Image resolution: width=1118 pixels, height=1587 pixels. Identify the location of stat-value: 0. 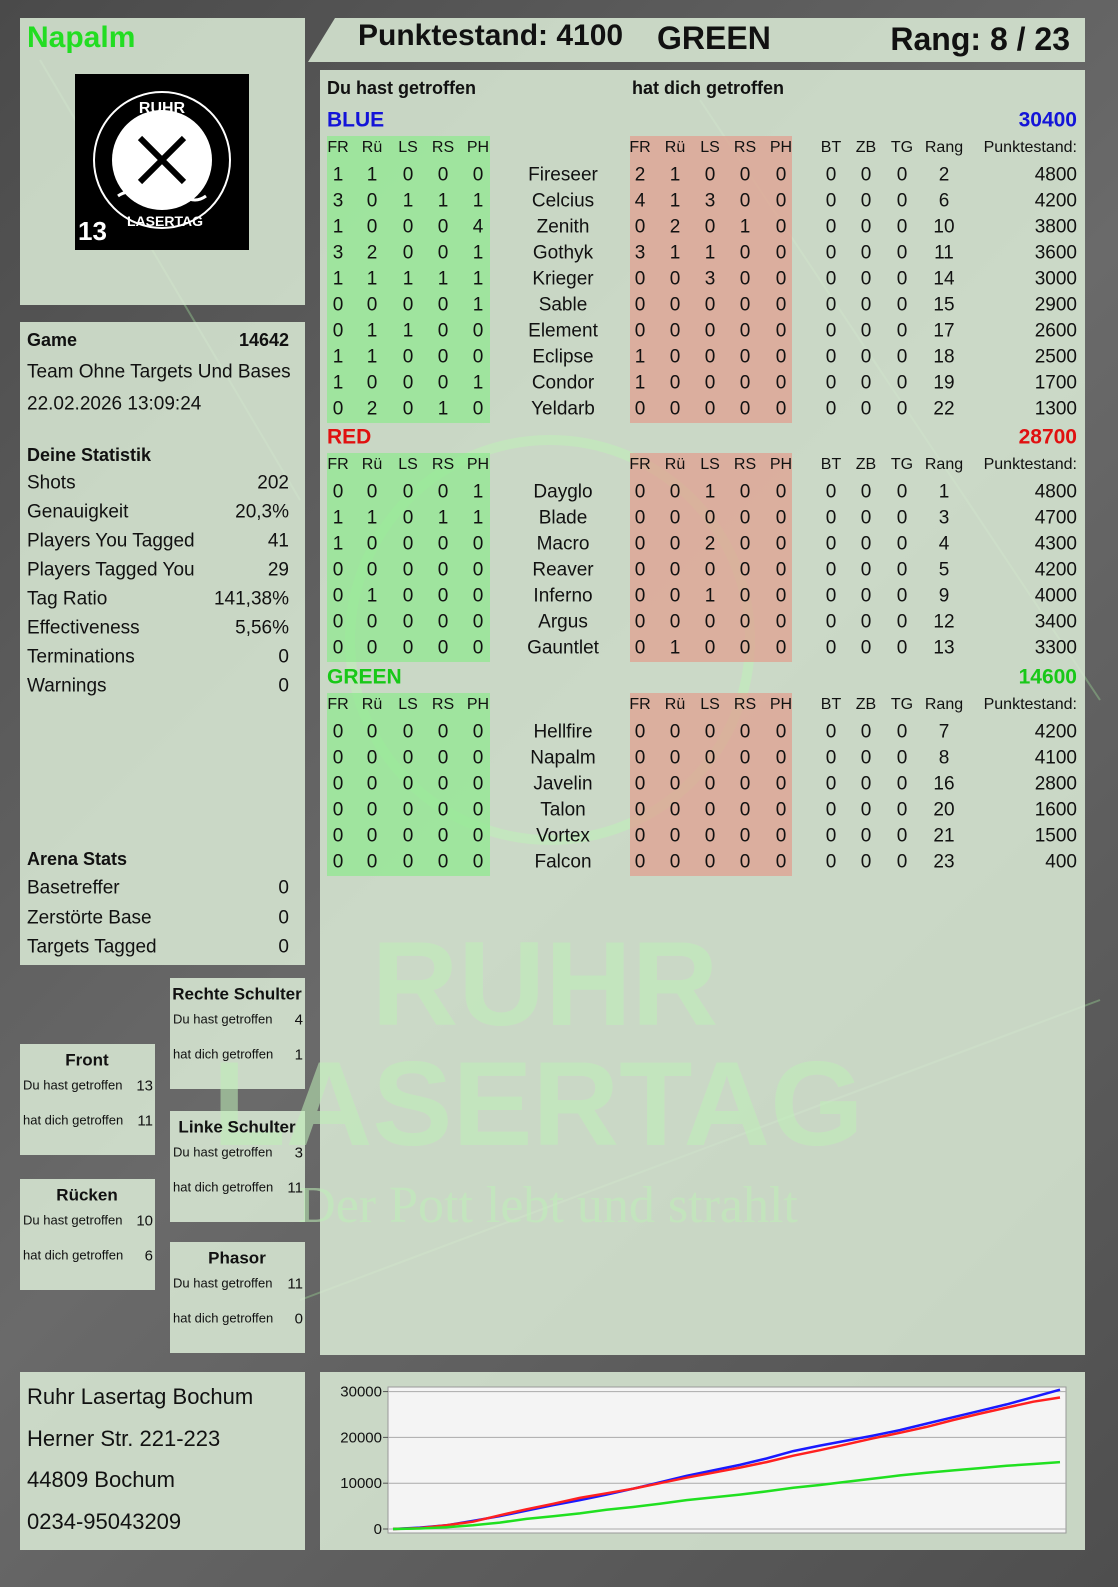
(283, 657).